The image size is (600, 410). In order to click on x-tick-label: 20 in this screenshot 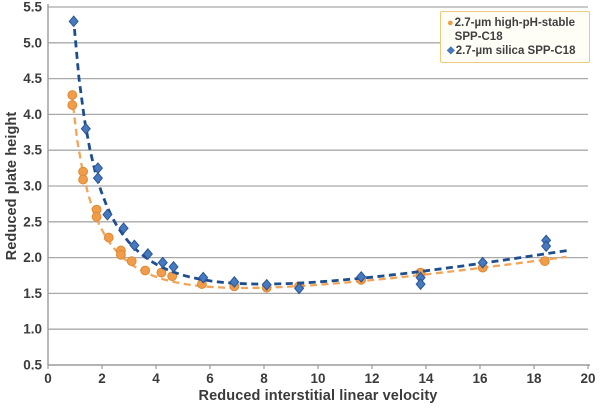, I will do `click(587, 378)`.